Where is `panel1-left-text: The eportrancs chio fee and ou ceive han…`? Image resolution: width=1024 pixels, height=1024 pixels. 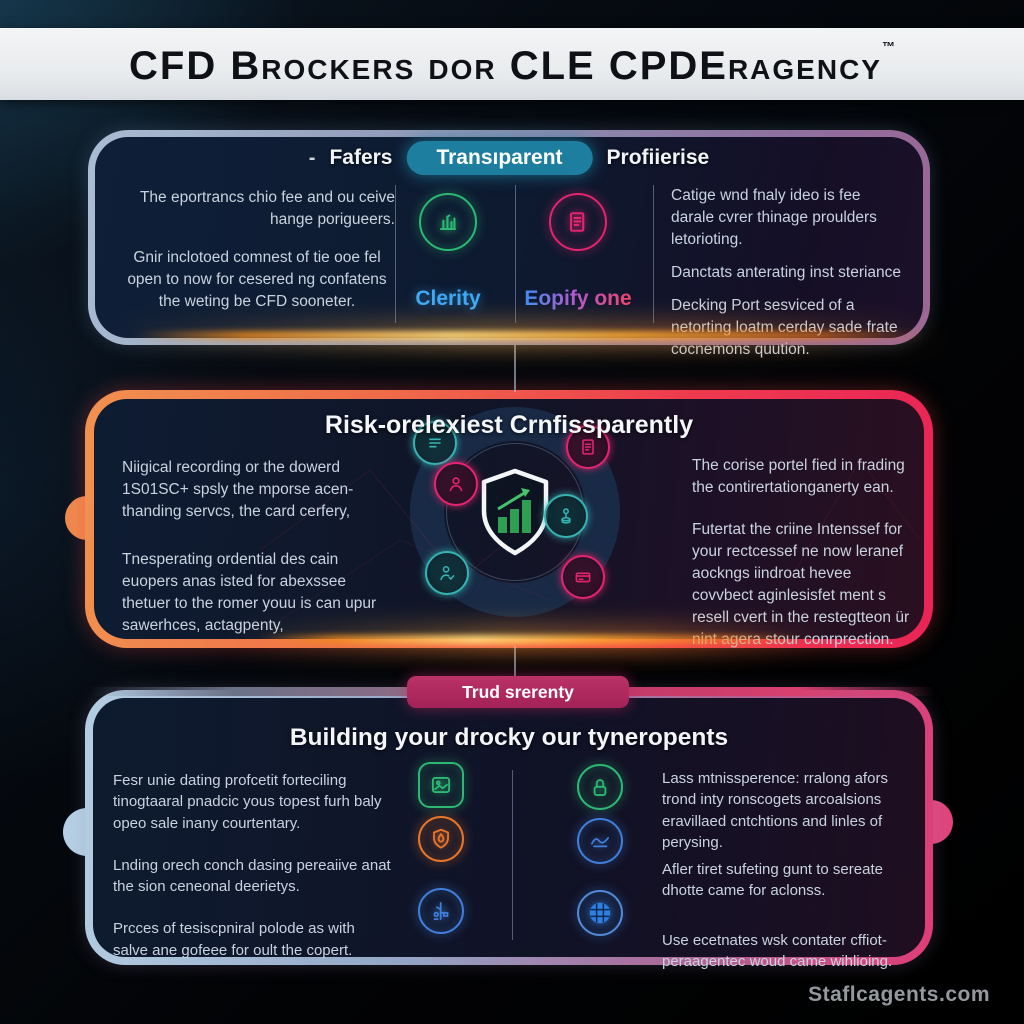 panel1-left-text: The eportrancs chio fee and ou ceive han… is located at coordinates (257, 258).